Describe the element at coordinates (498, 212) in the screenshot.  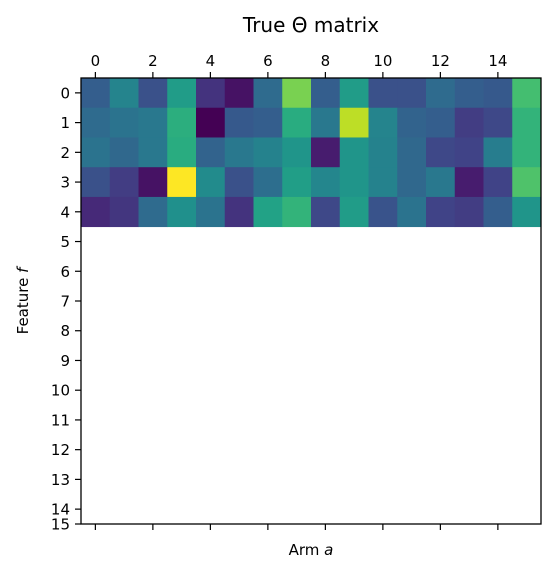
I see `heatmap-cell-f4-a14` at that location.